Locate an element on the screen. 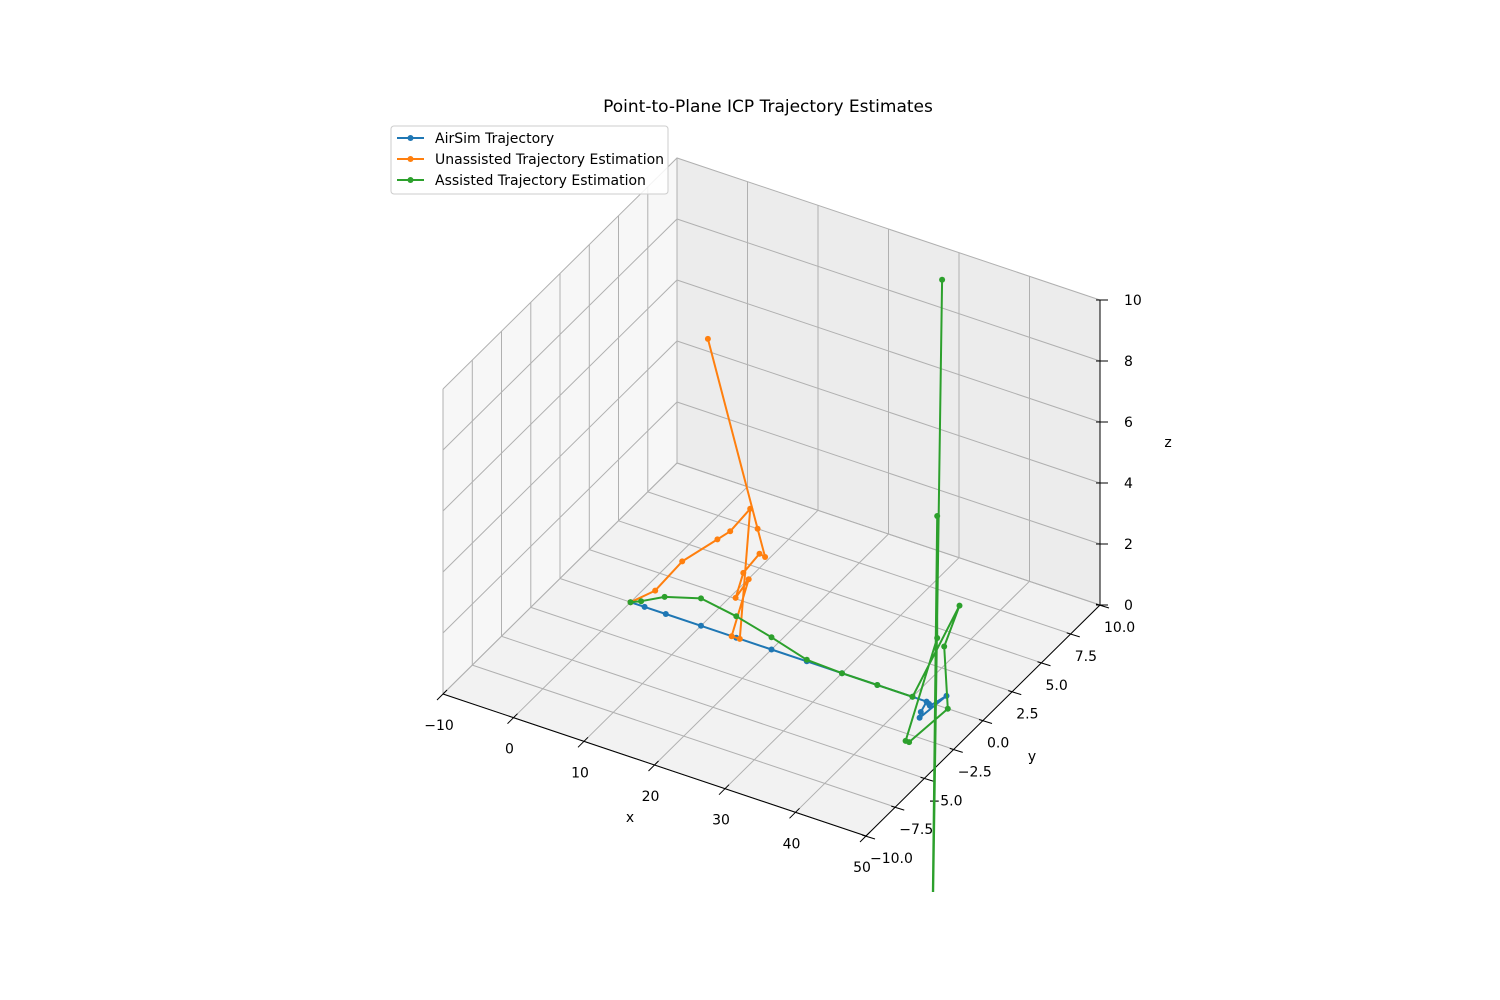  x-tick-label: 30 is located at coordinates (721, 821).